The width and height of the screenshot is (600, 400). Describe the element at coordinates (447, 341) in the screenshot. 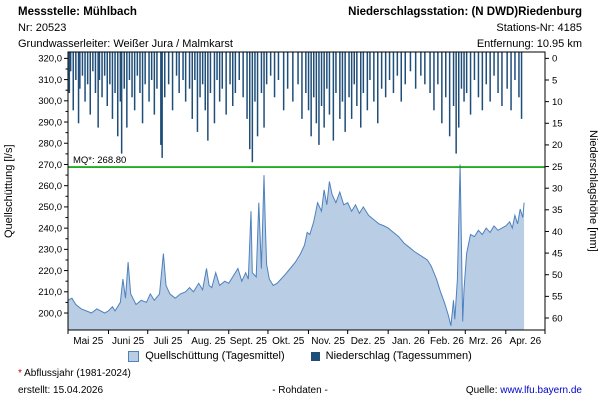

I see `month-label: Feb. 26` at that location.